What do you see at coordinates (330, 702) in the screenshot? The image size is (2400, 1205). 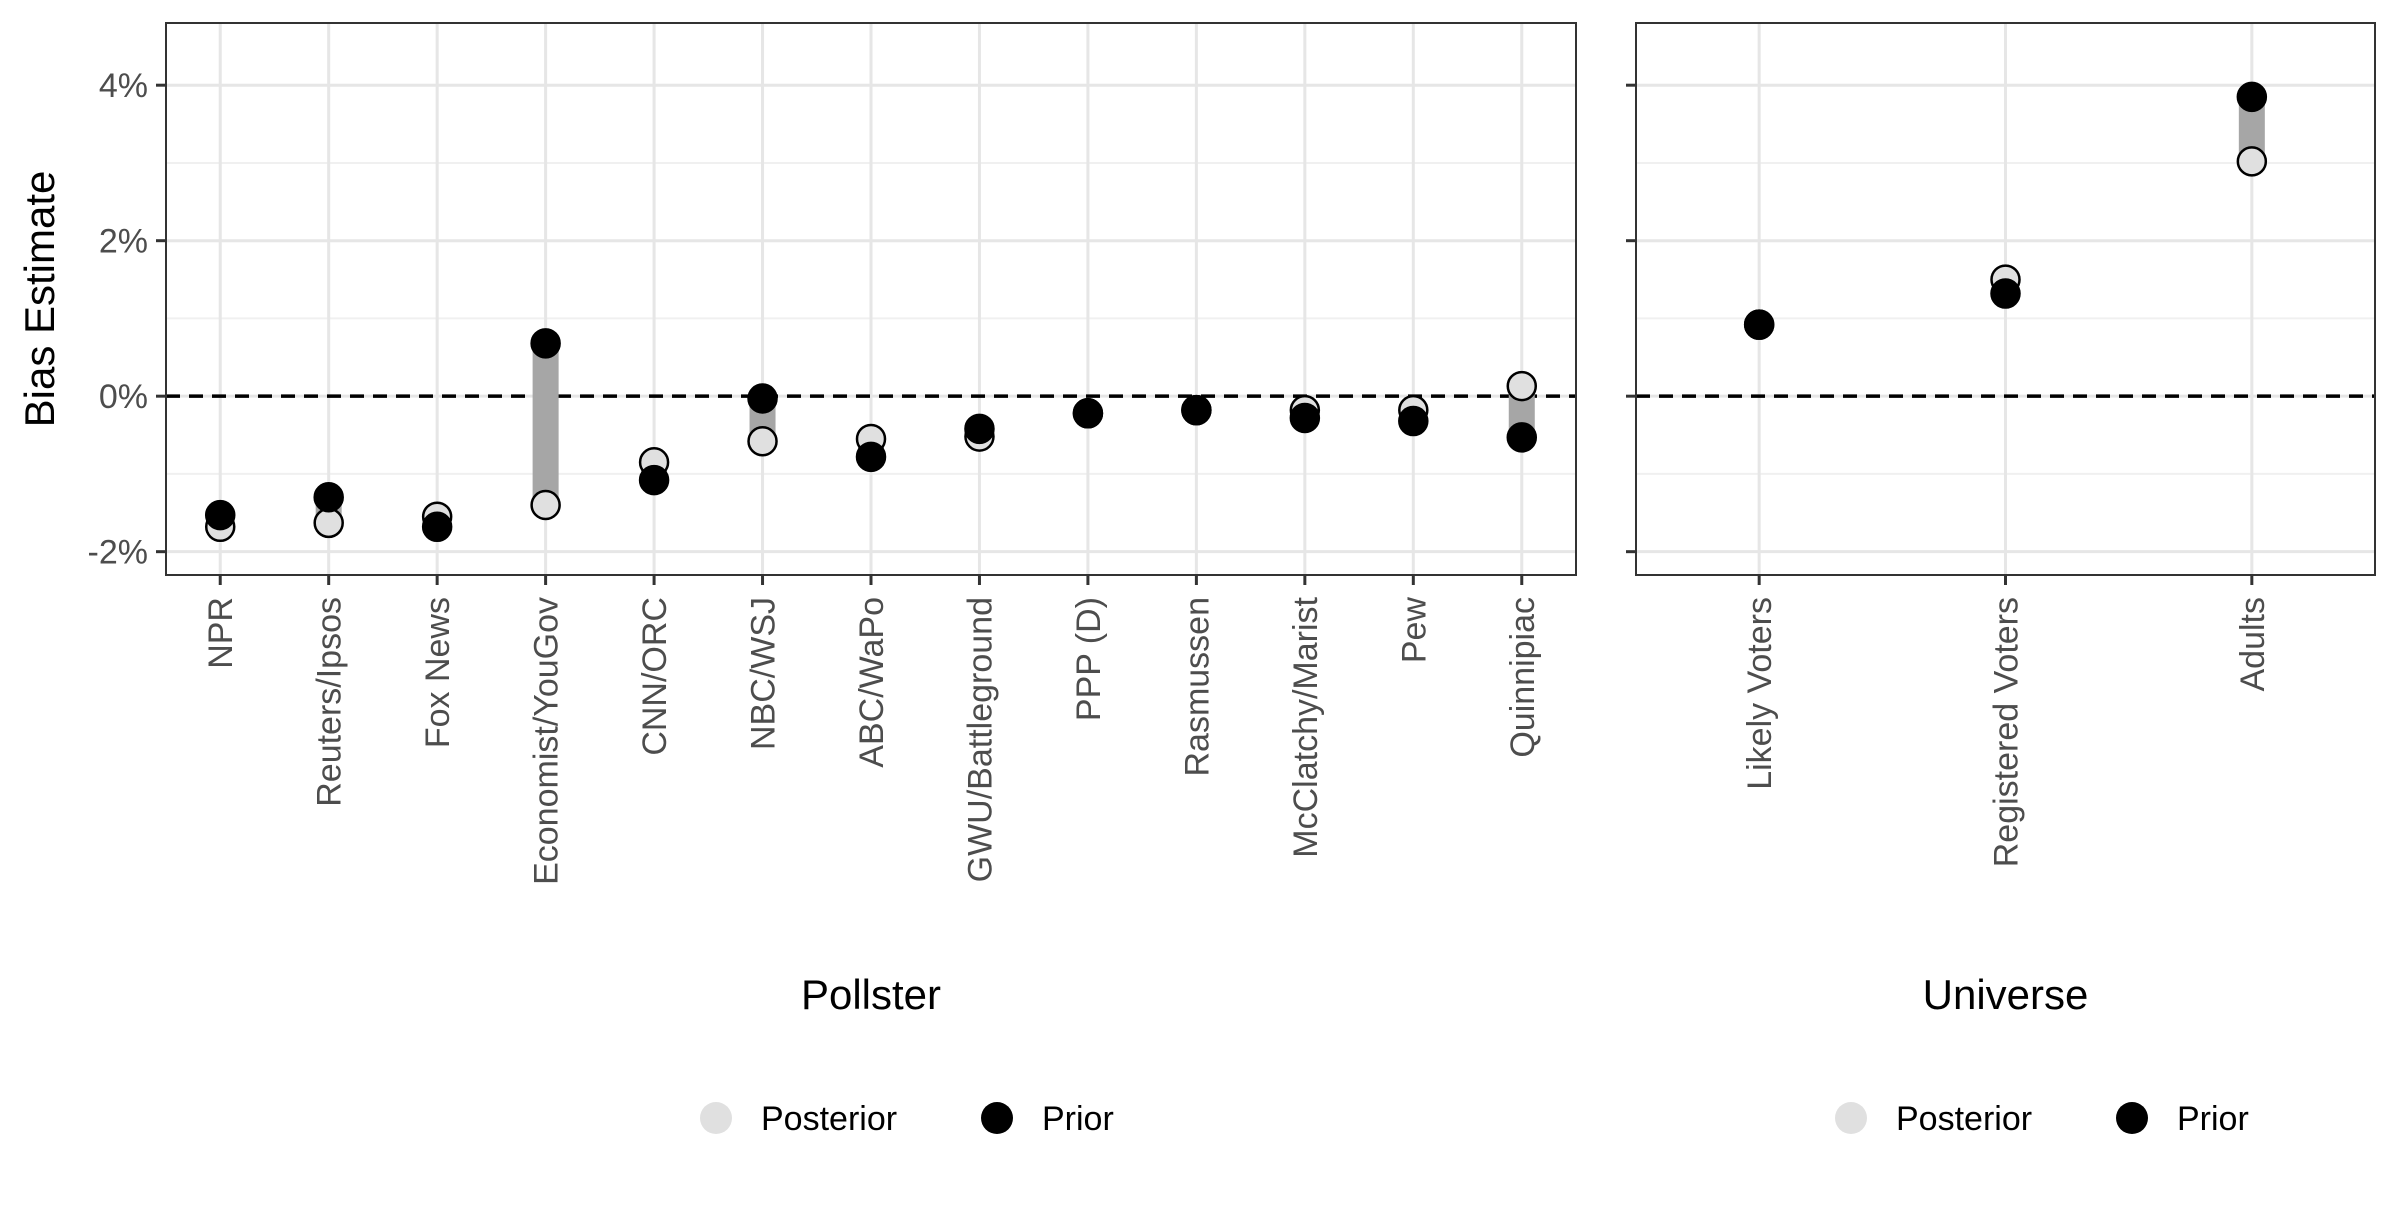 I see `x-tick-label: Reuters/Ipsos` at bounding box center [330, 702].